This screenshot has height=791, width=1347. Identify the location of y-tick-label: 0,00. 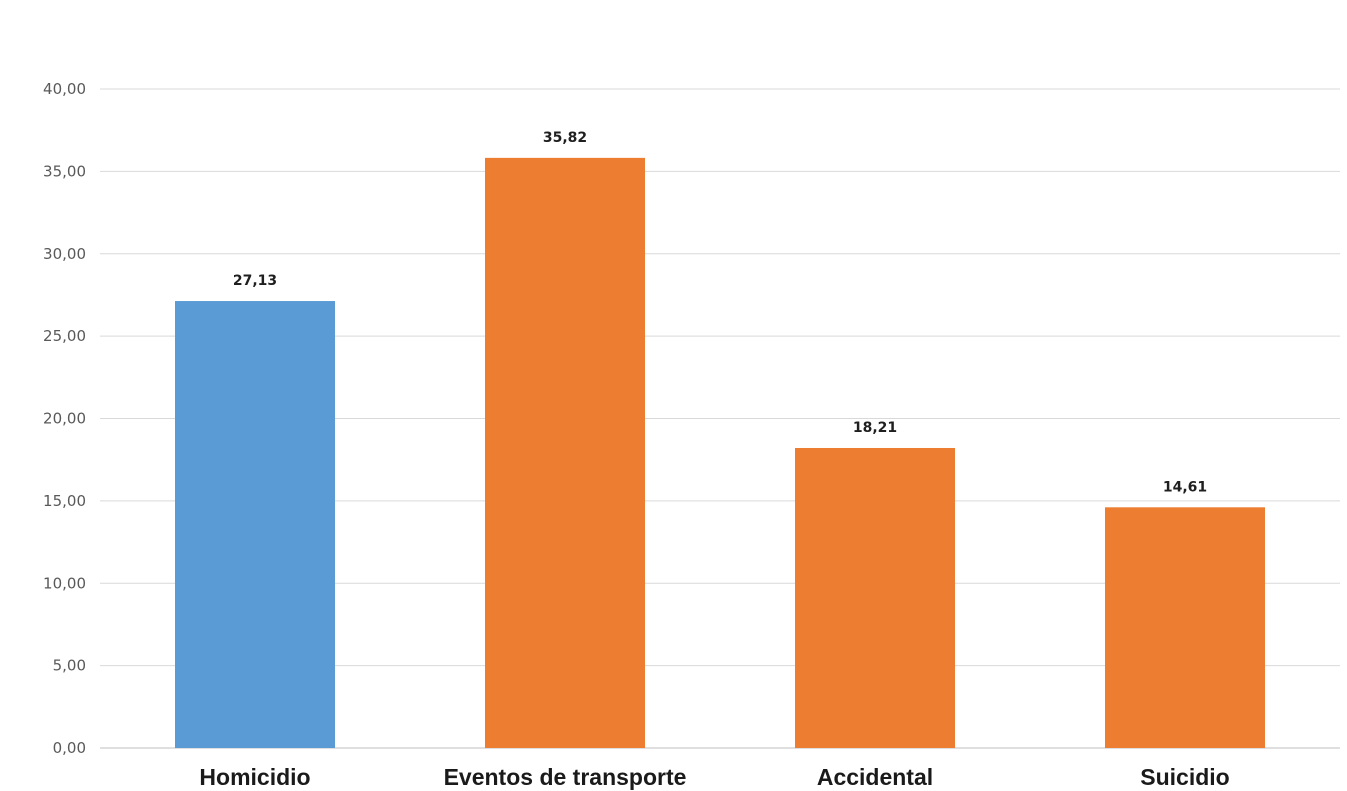
(69, 748).